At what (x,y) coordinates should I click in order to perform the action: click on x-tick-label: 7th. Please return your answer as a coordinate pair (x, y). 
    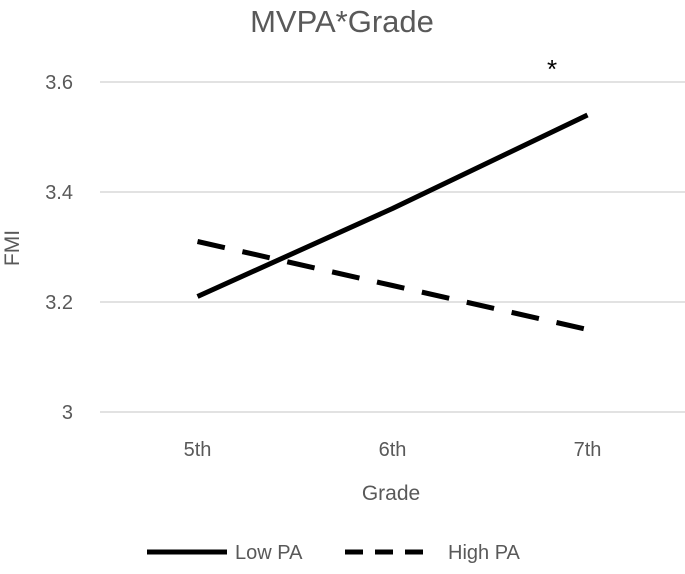
    Looking at the image, I should click on (588, 450).